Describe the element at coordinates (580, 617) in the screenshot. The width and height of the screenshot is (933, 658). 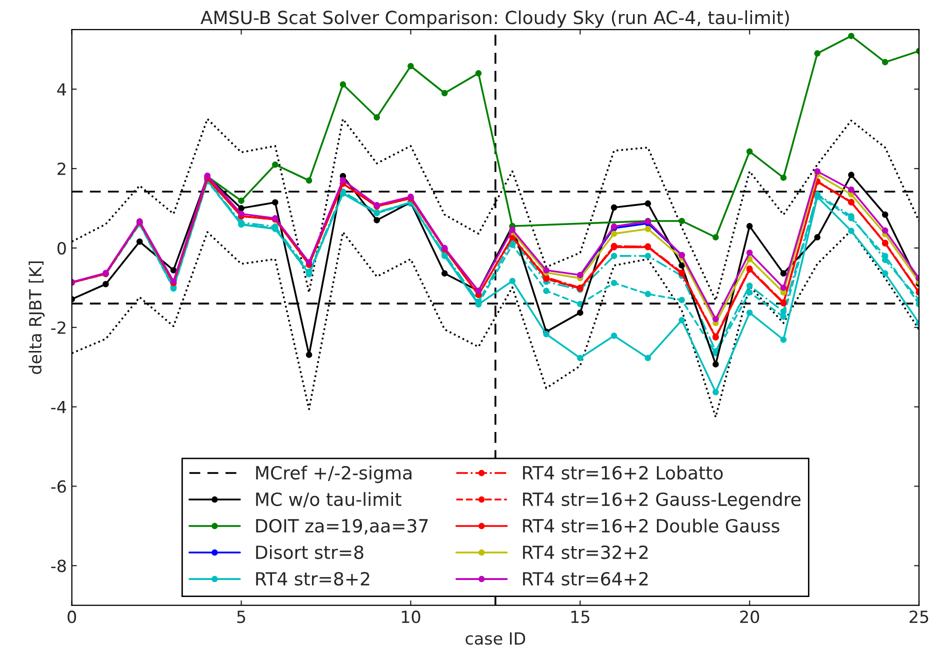
I see `x-tick-label: 15` at that location.